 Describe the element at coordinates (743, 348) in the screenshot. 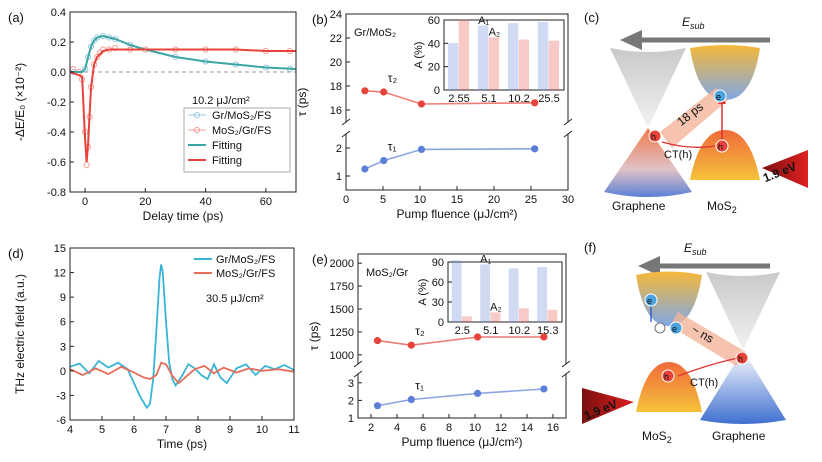

I see `graphene-cone-f` at that location.